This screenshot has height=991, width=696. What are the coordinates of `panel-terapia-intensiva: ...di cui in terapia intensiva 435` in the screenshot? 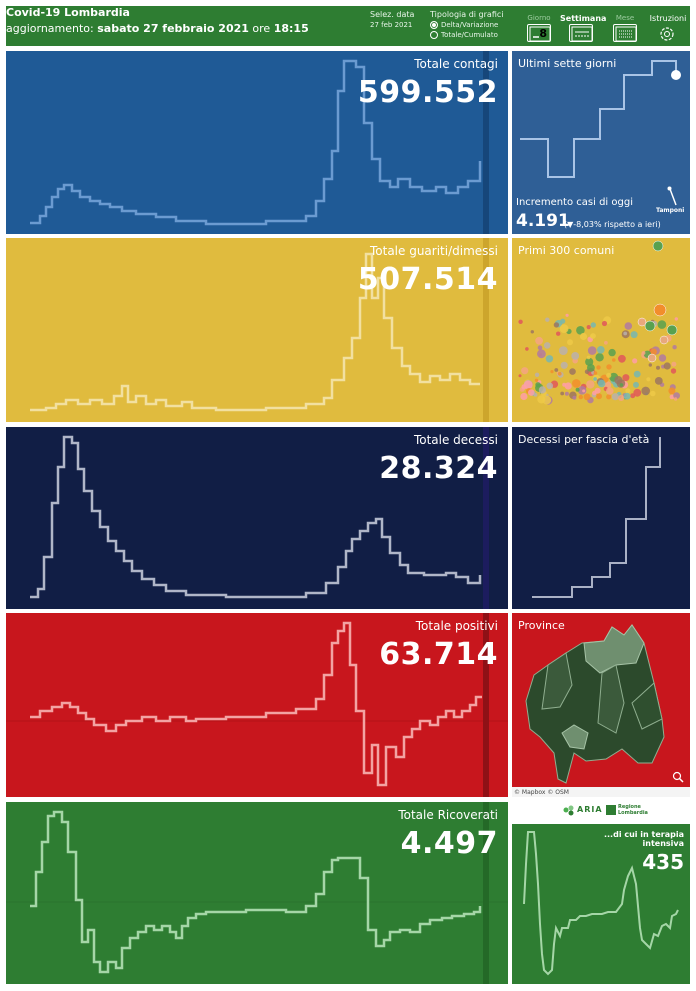 It's located at (601, 904).